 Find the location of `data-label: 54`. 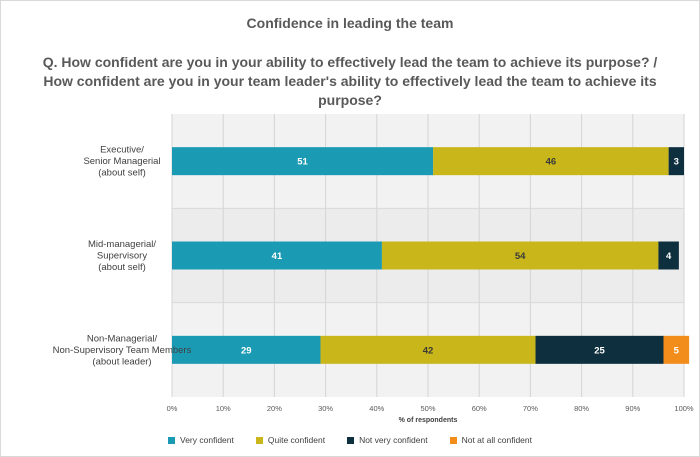

data-label: 54 is located at coordinates (520, 256).